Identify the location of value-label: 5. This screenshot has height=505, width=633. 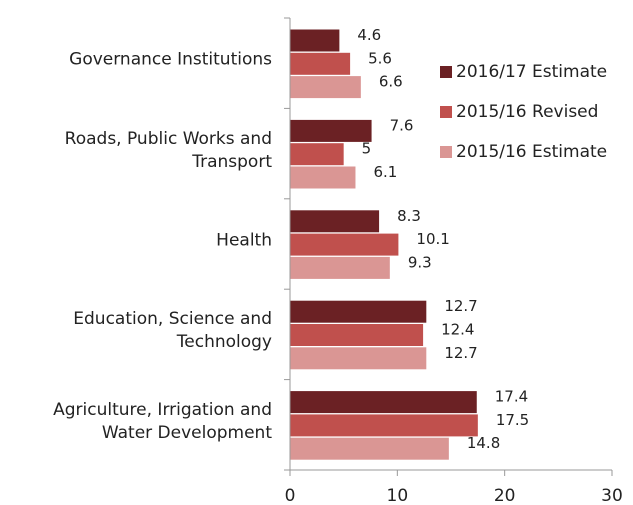
(367, 149).